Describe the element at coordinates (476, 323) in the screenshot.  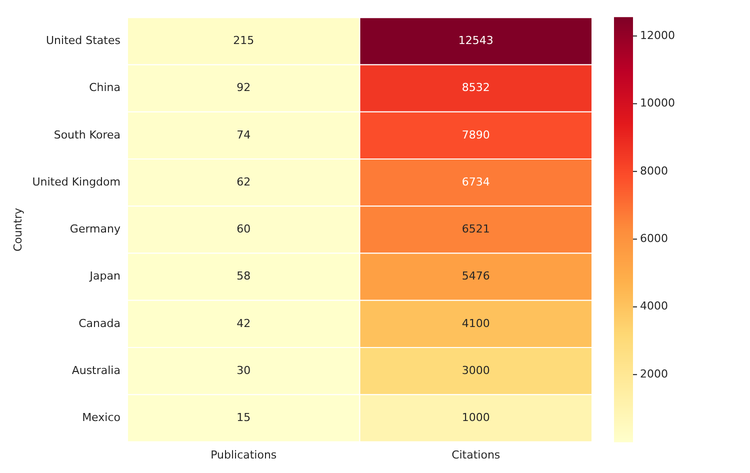
I see `data-label: 4100` at that location.